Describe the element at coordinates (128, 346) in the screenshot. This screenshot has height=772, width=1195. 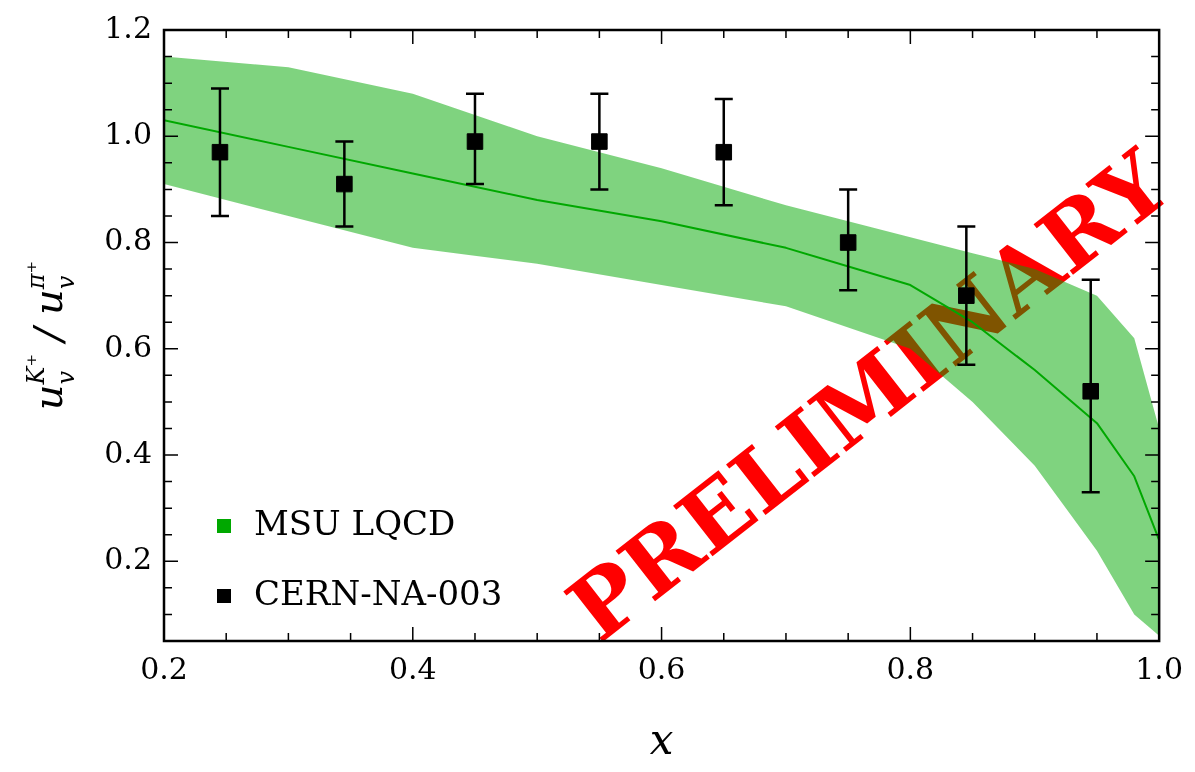
I see `y-tick-label: 0.6` at that location.